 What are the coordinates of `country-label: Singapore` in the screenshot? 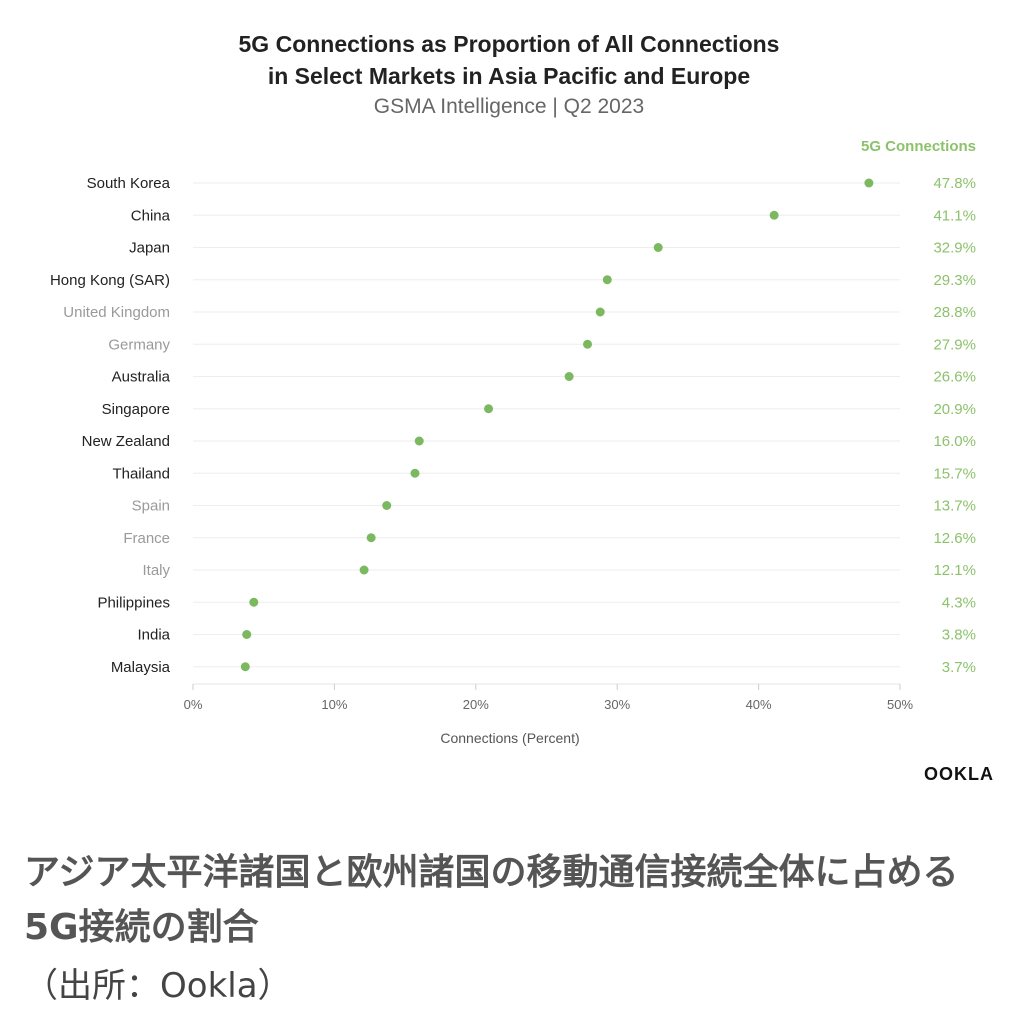 It's located at (136, 409).